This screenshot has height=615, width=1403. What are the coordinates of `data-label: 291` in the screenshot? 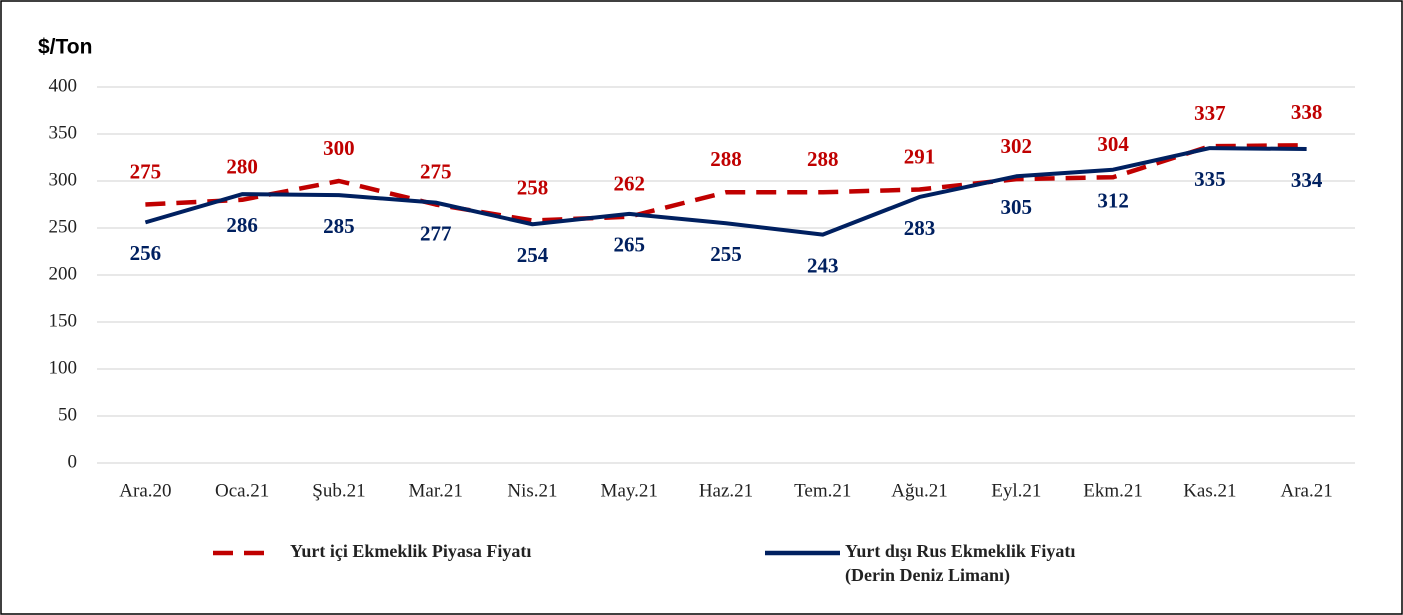 It's located at (920, 156).